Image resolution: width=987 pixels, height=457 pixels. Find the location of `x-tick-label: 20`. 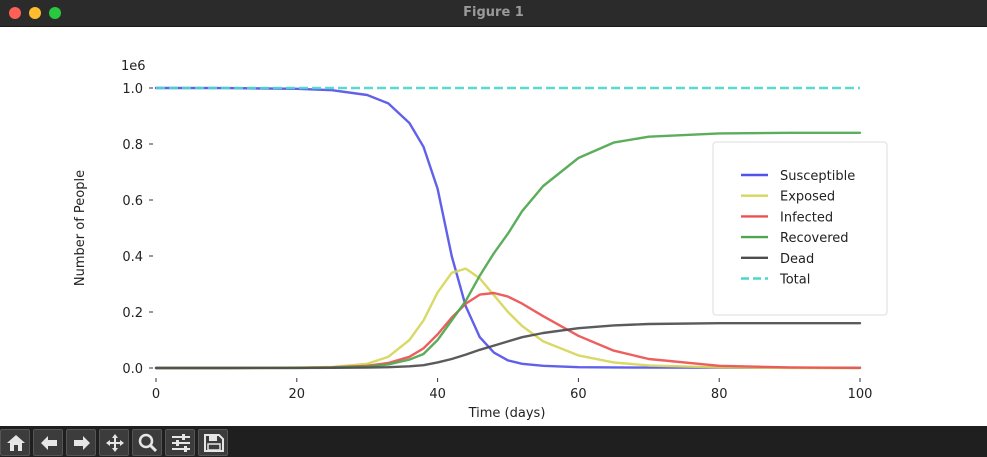

x-tick-label: 20 is located at coordinates (297, 394).